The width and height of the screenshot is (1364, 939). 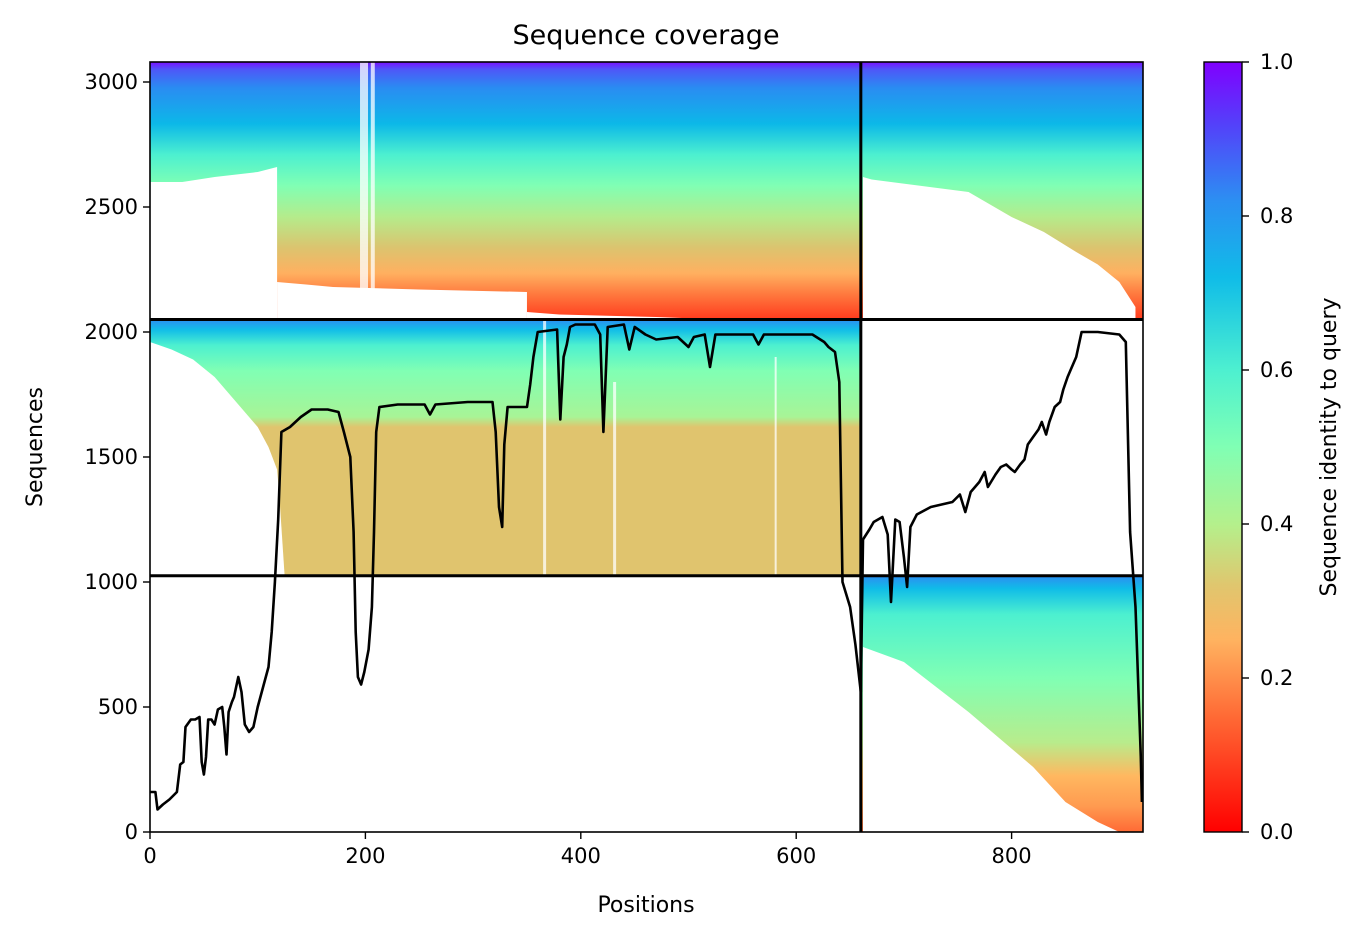 I want to click on colorbar-tick-label: 0.0, so click(x=1276, y=832).